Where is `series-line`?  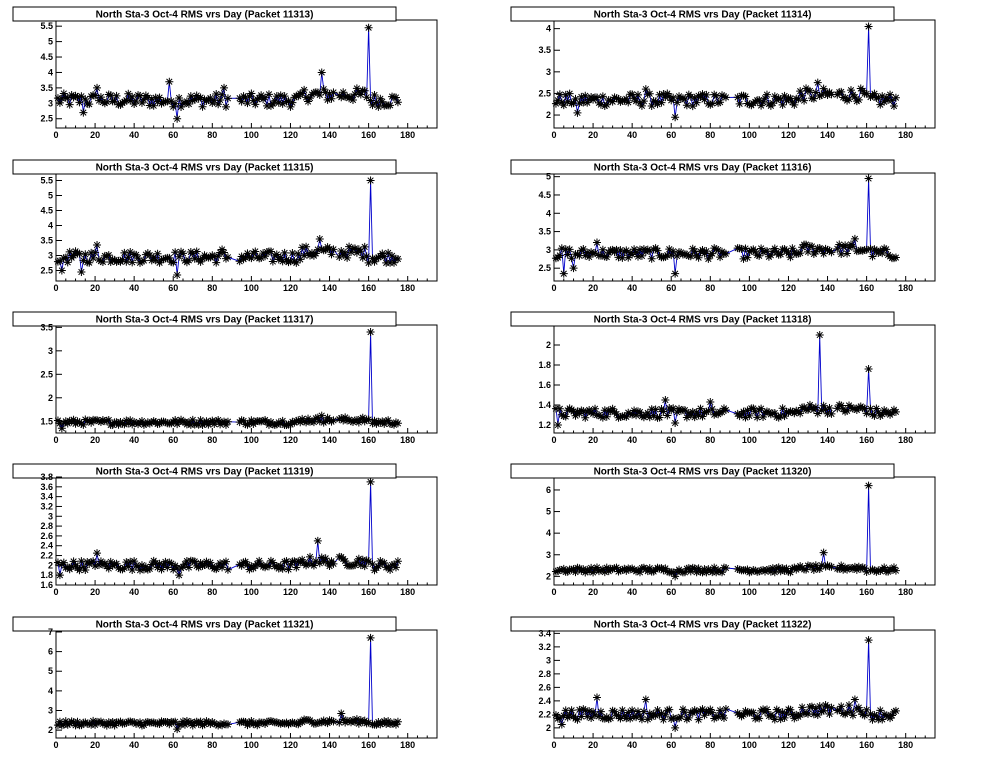 series-line is located at coordinates (228, 380).